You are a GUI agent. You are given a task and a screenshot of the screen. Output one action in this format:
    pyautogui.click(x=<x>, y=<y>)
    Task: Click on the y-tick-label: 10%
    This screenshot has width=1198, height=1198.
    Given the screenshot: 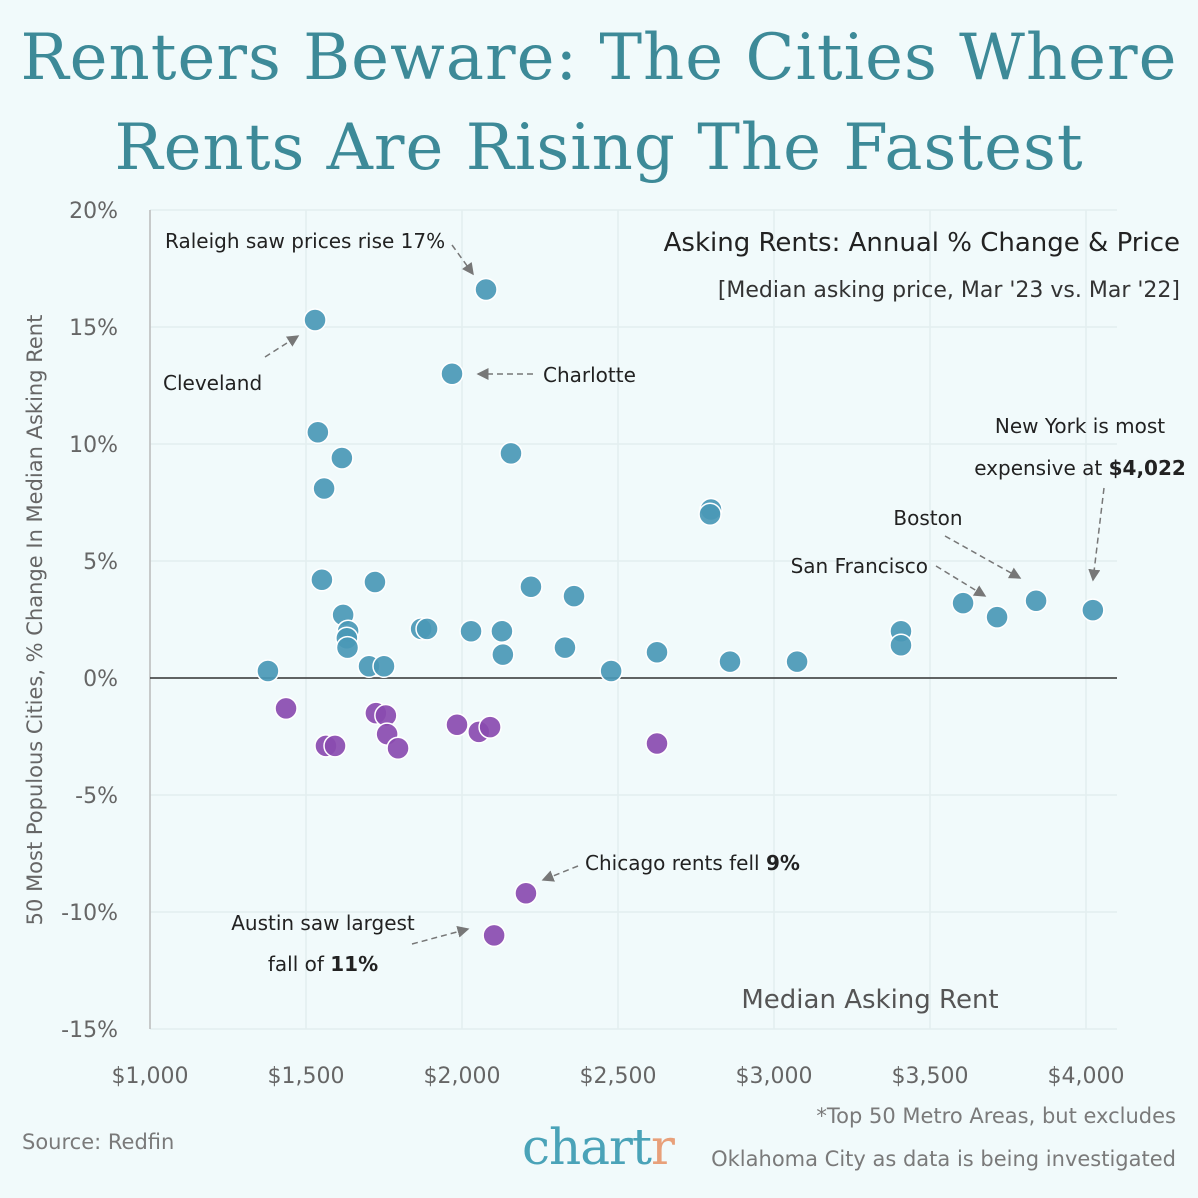 What is the action you would take?
    pyautogui.click(x=93, y=445)
    